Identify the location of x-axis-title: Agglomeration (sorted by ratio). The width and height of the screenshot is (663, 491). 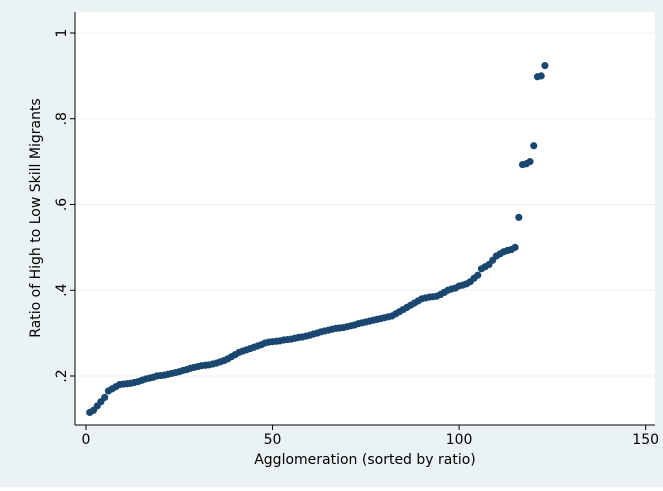
(365, 460).